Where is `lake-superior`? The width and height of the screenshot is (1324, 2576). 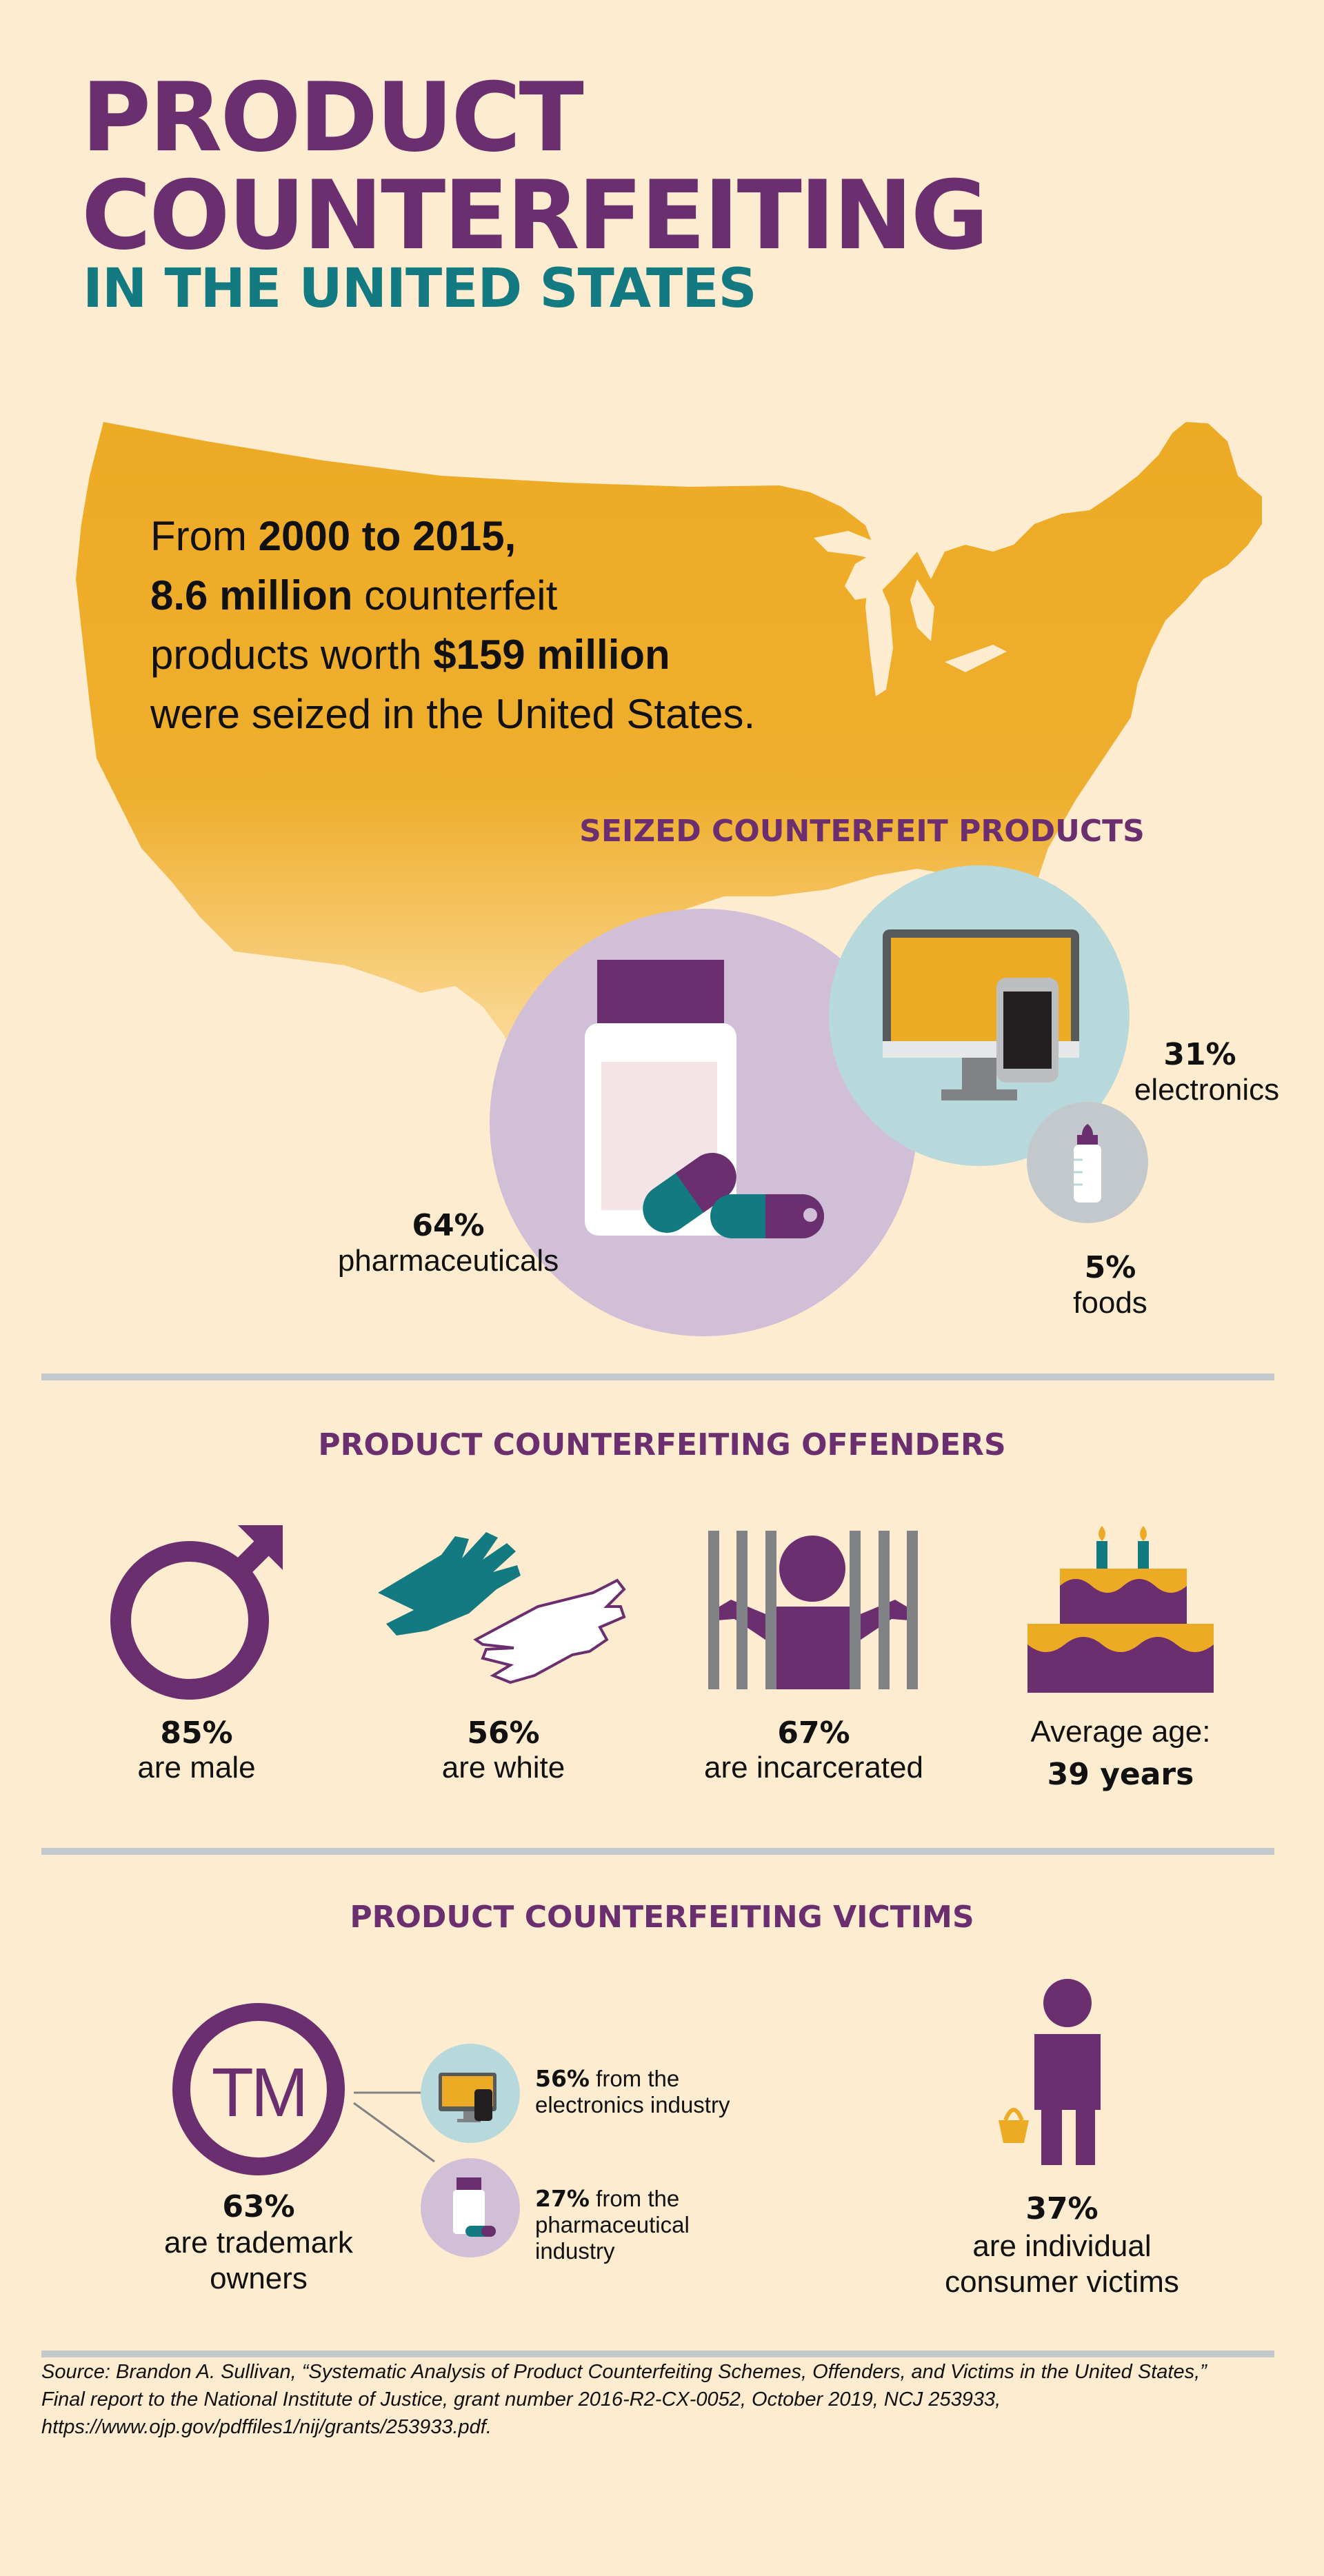 lake-superior is located at coordinates (862, 546).